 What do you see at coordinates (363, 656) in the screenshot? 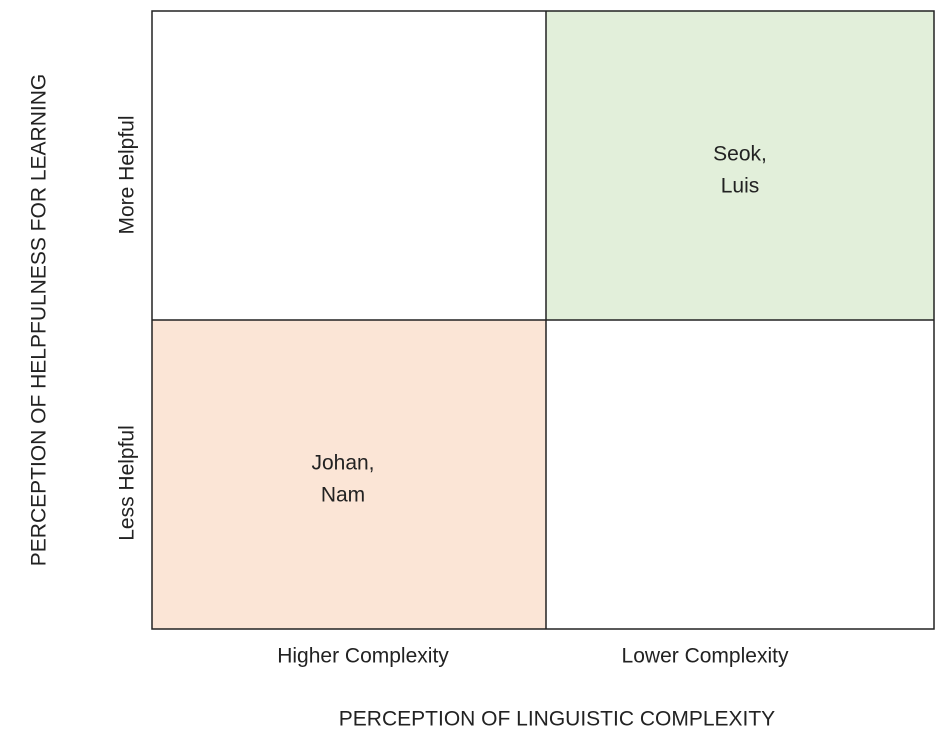
I see `column-label: Higher Complexity` at bounding box center [363, 656].